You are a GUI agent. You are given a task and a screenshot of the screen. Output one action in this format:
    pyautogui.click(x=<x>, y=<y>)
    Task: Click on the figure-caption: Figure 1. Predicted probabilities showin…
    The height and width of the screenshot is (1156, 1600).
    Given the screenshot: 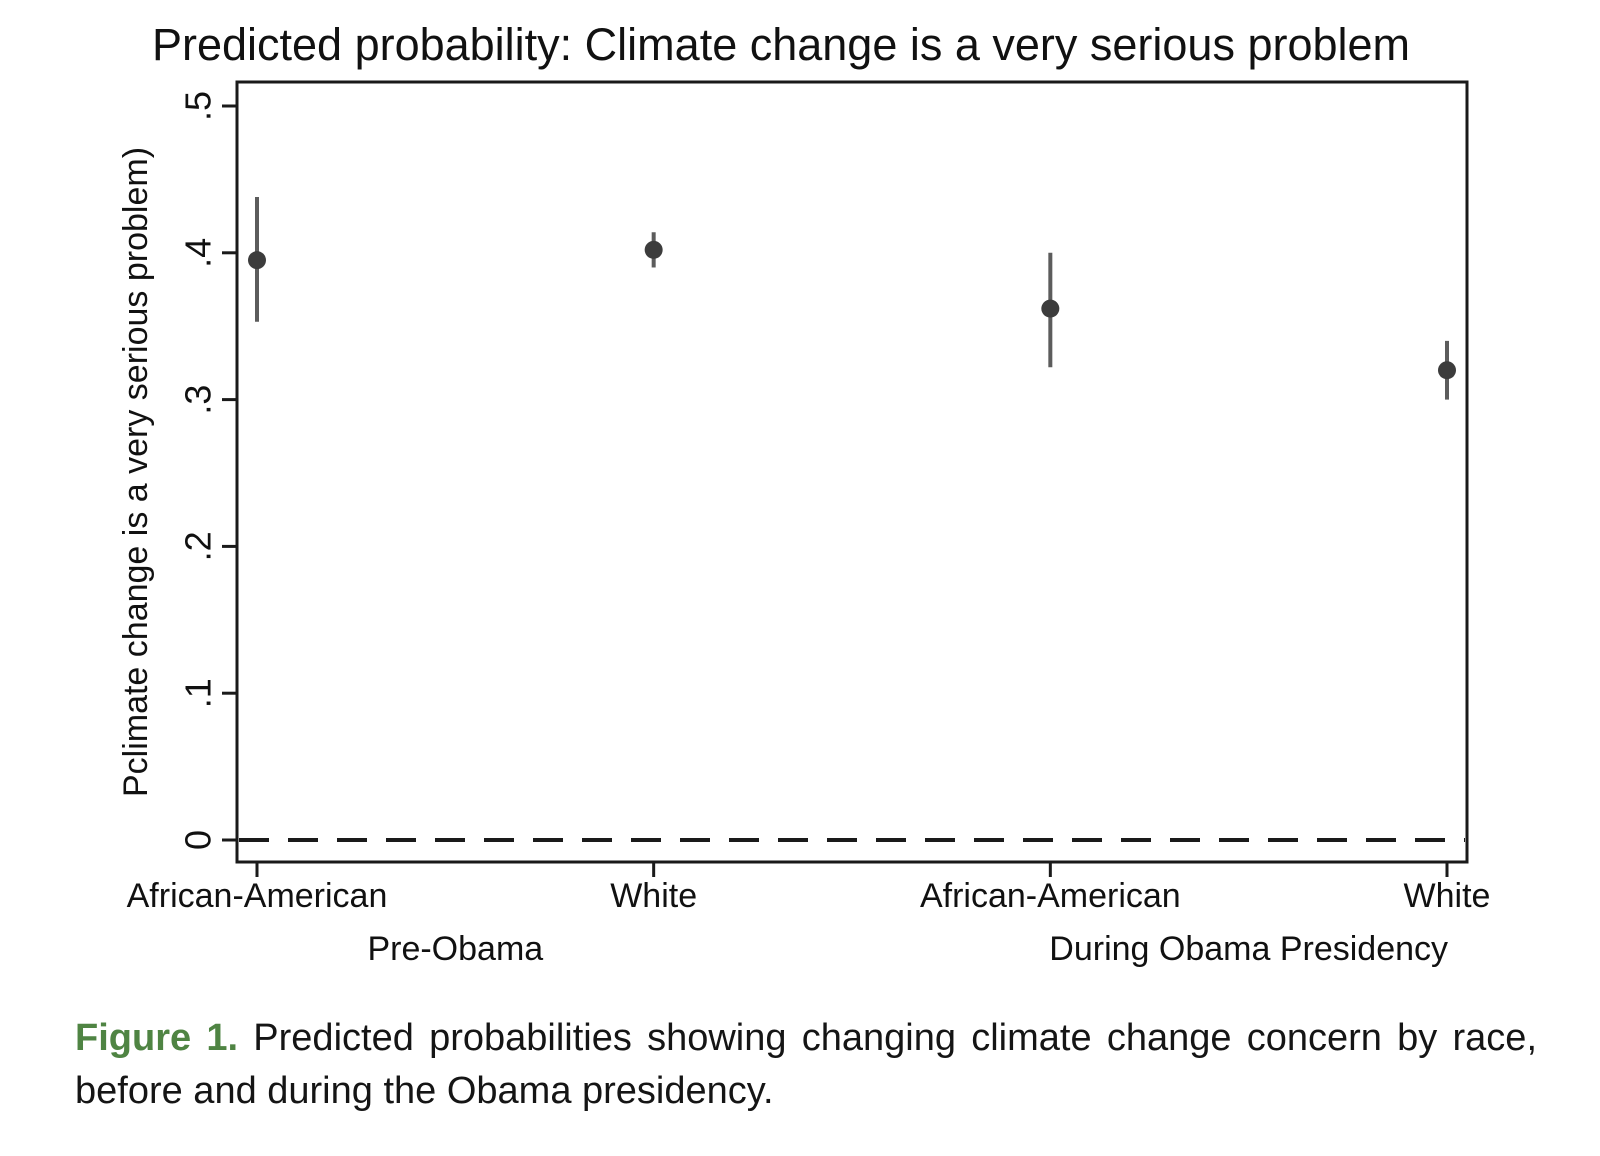 What is the action you would take?
    pyautogui.click(x=806, y=1065)
    